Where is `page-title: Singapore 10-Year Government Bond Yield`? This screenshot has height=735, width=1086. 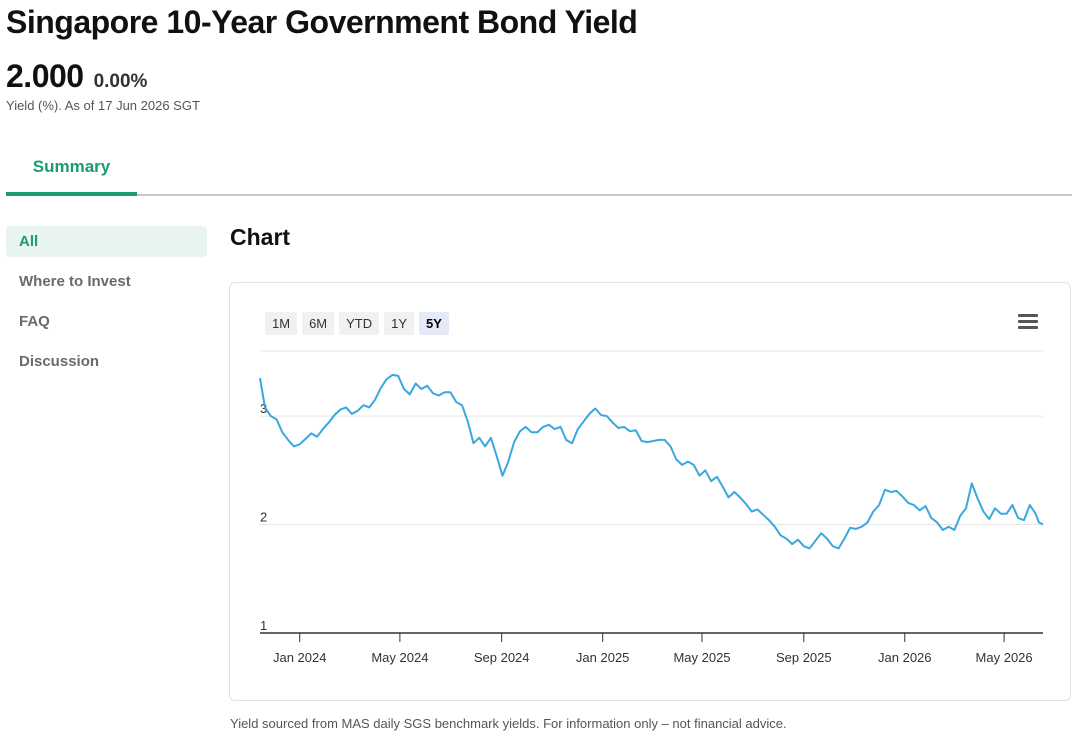
page-title: Singapore 10-Year Government Bond Yield is located at coordinates (322, 22).